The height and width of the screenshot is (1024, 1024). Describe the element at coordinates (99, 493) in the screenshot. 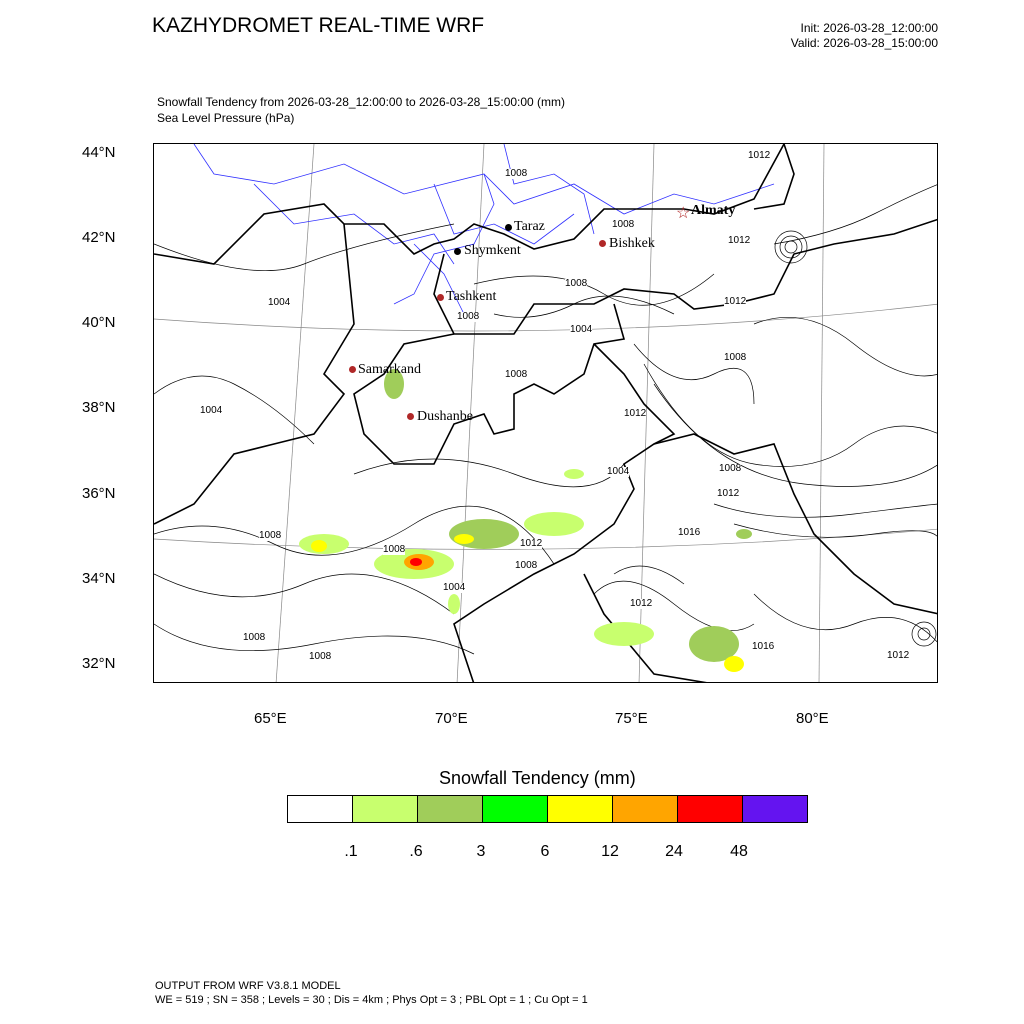

I see `lat-label: 36°N` at that location.